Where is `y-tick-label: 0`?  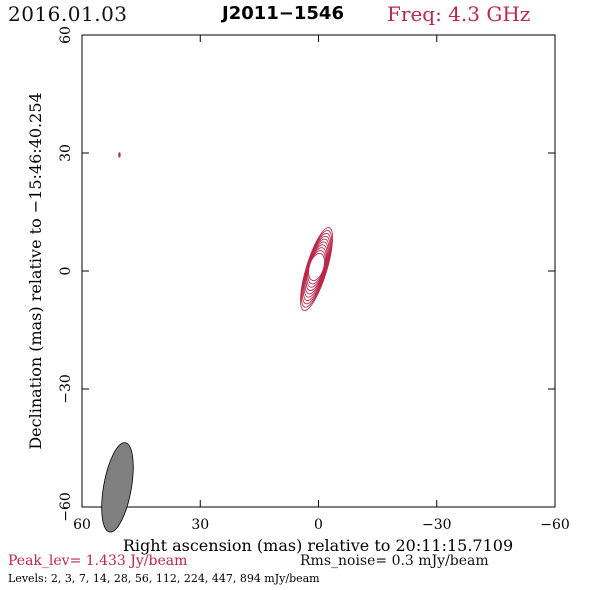
y-tick-label: 0 is located at coordinates (66, 271).